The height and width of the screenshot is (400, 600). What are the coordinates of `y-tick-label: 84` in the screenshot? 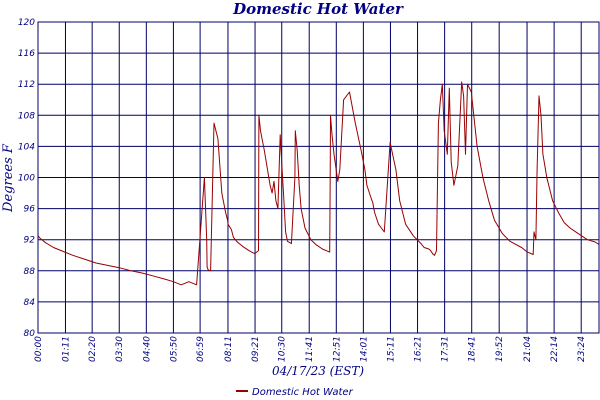 It's located at (30, 303).